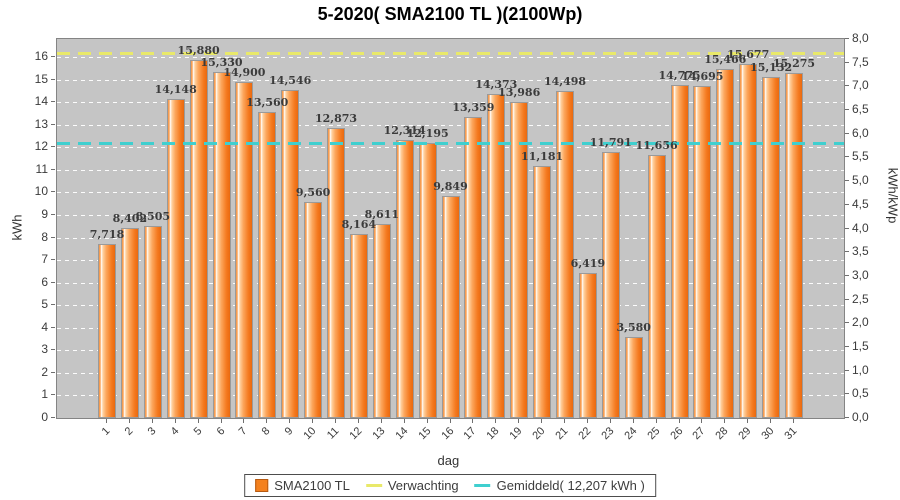 This screenshot has width=900, height=500. Describe the element at coordinates (107, 234) in the screenshot. I see `bar-value-label: 7,718` at that location.